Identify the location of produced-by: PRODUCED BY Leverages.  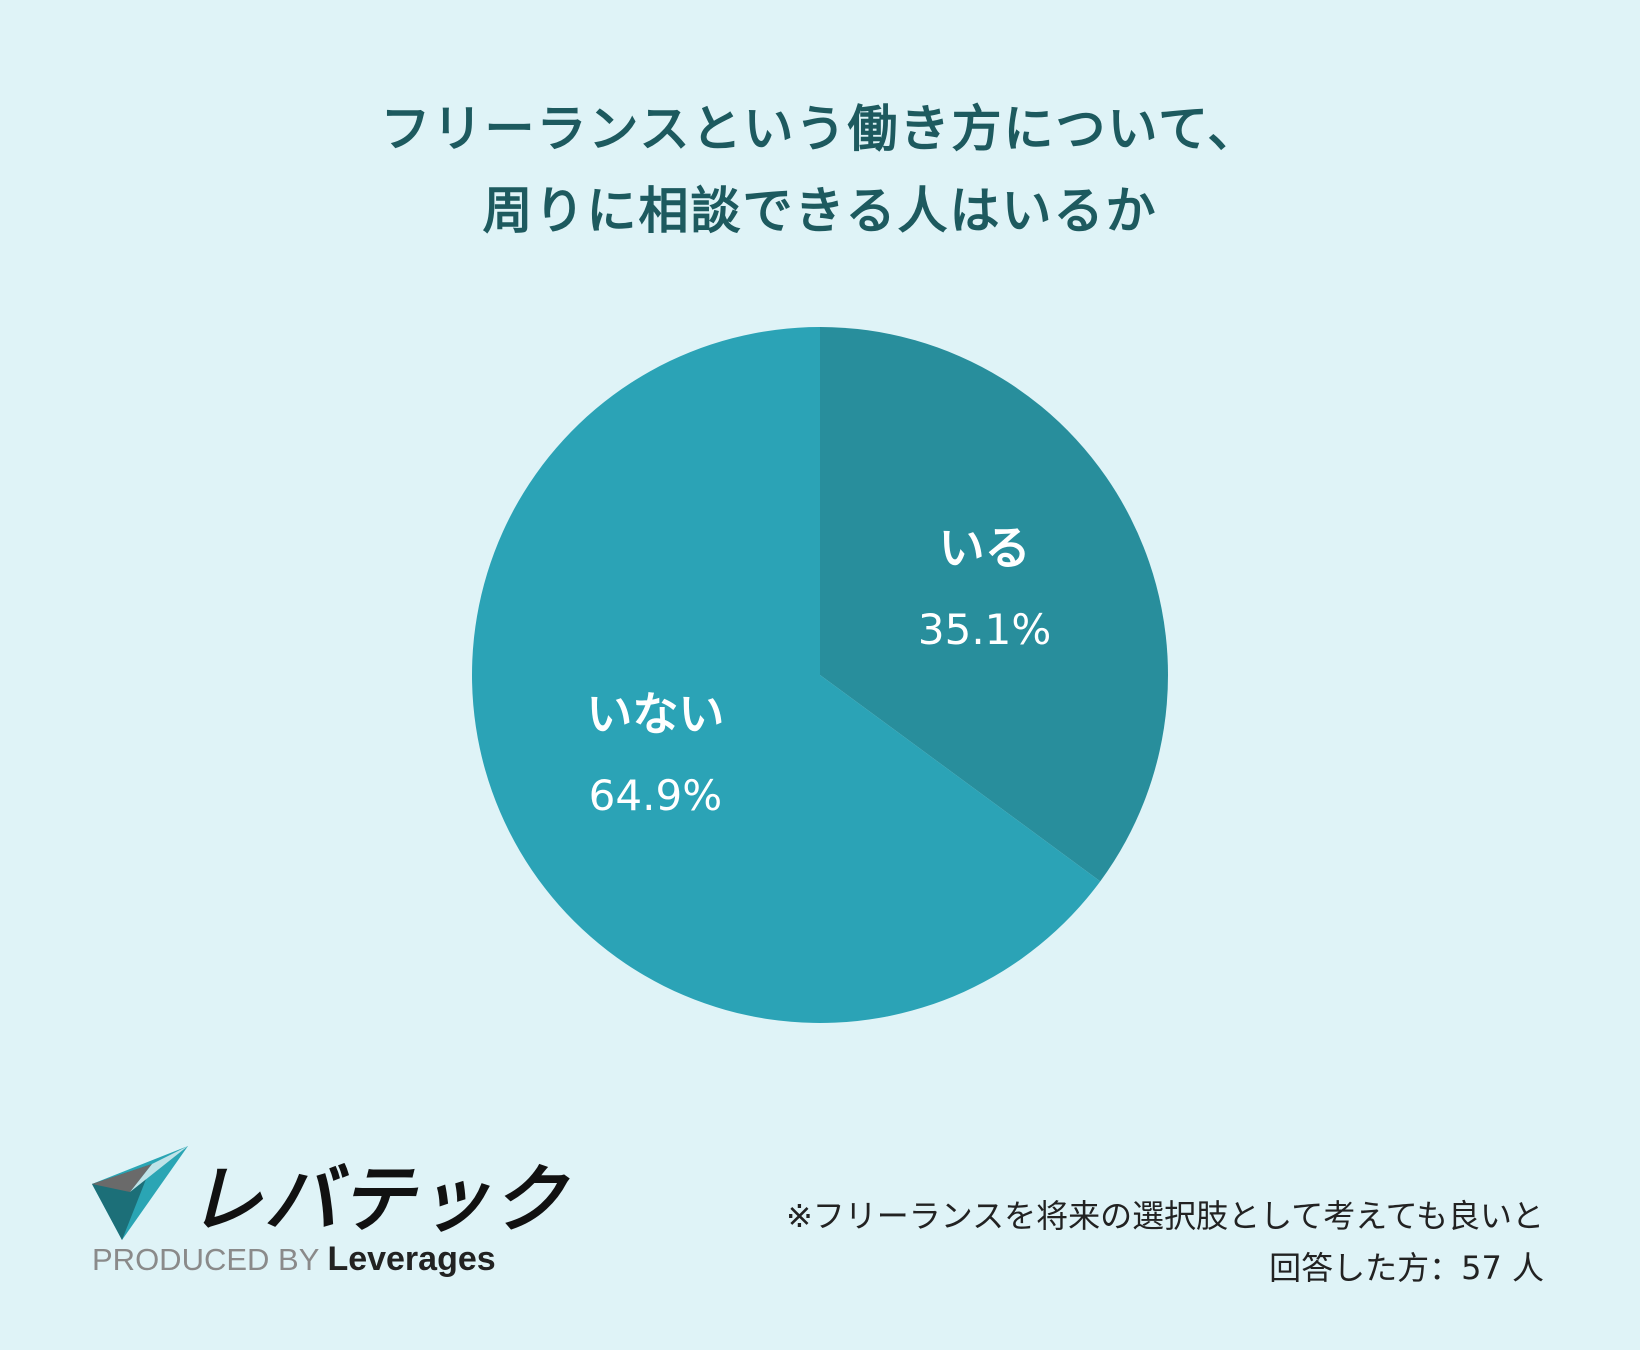
(294, 1259).